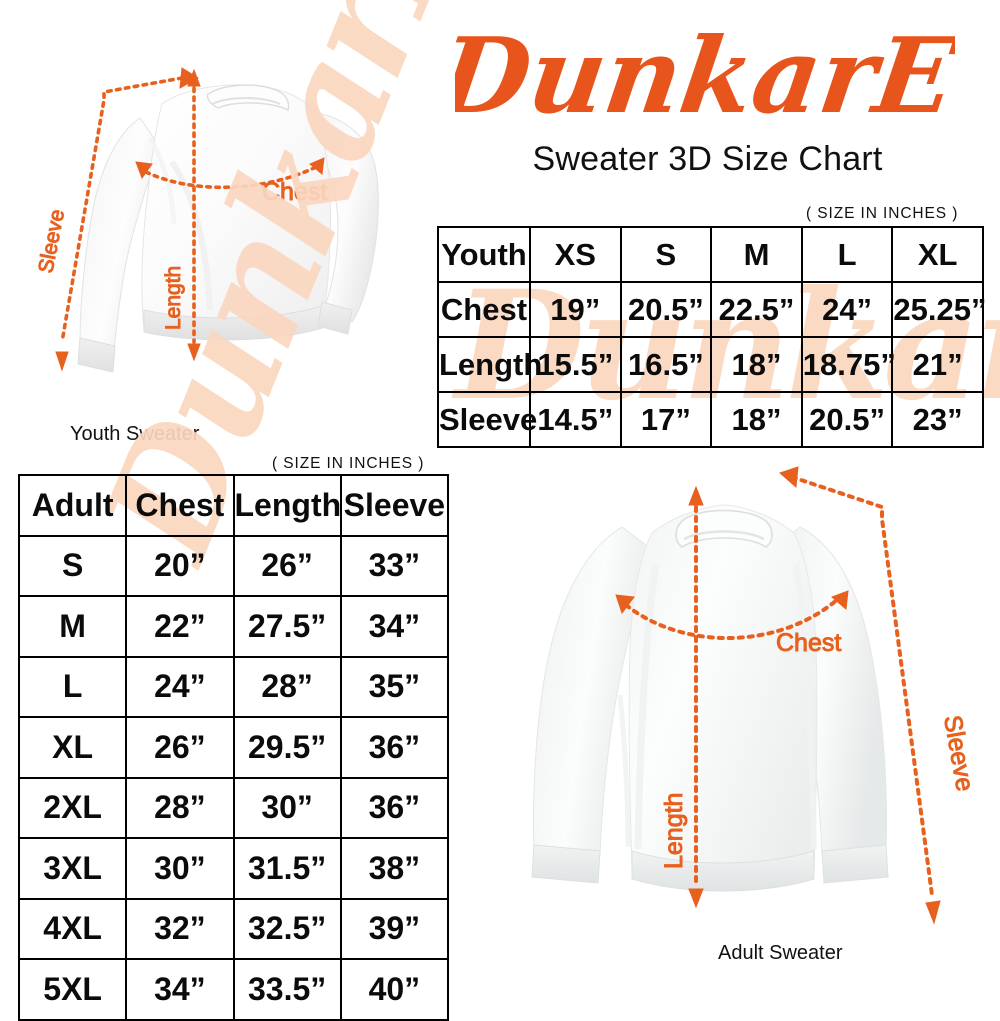  Describe the element at coordinates (72, 807) in the screenshot. I see `row-label: 2XL` at that location.